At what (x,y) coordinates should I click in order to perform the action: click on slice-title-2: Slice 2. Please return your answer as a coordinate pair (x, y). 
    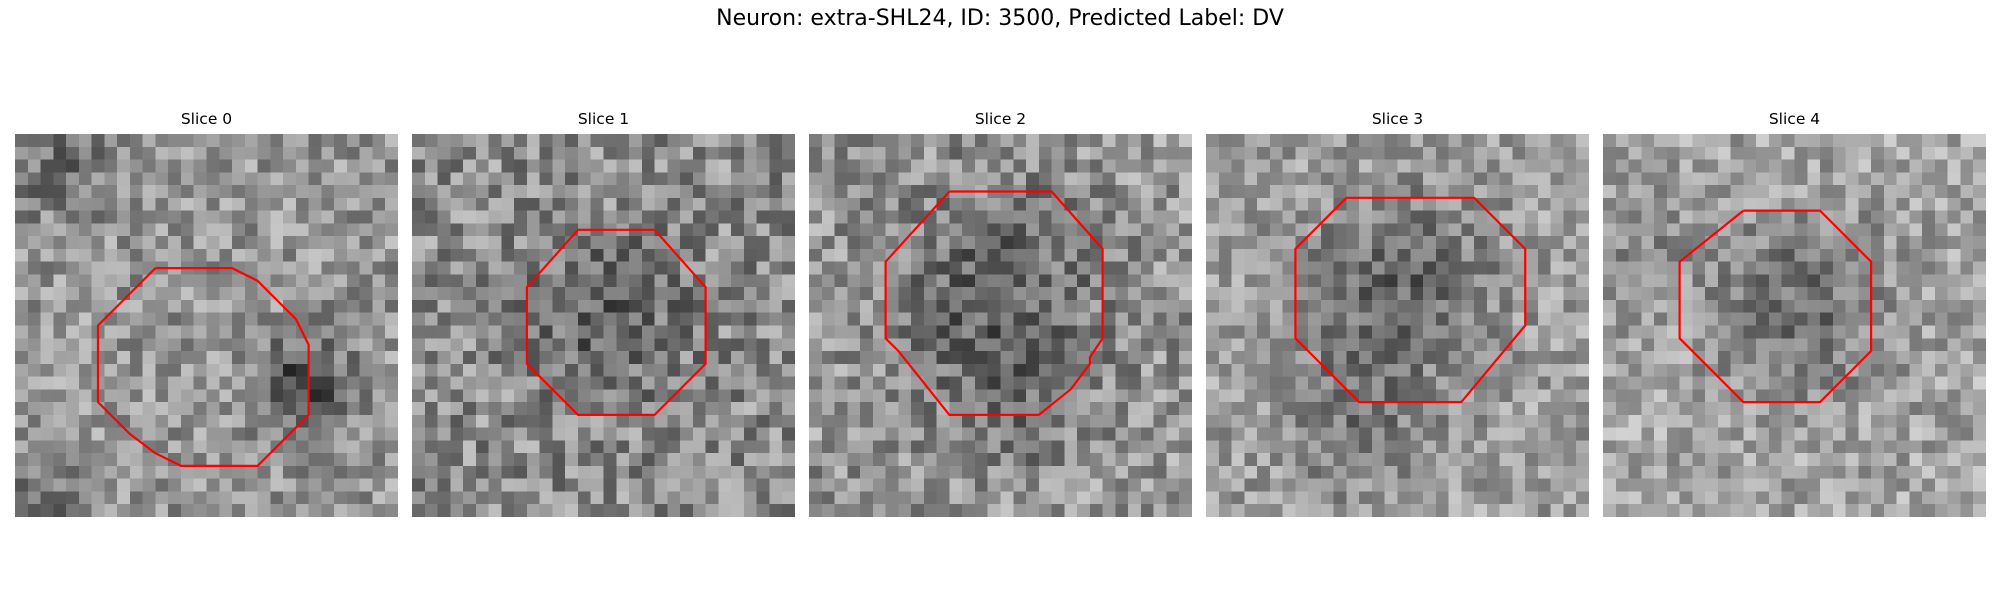
    Looking at the image, I should click on (1000, 119).